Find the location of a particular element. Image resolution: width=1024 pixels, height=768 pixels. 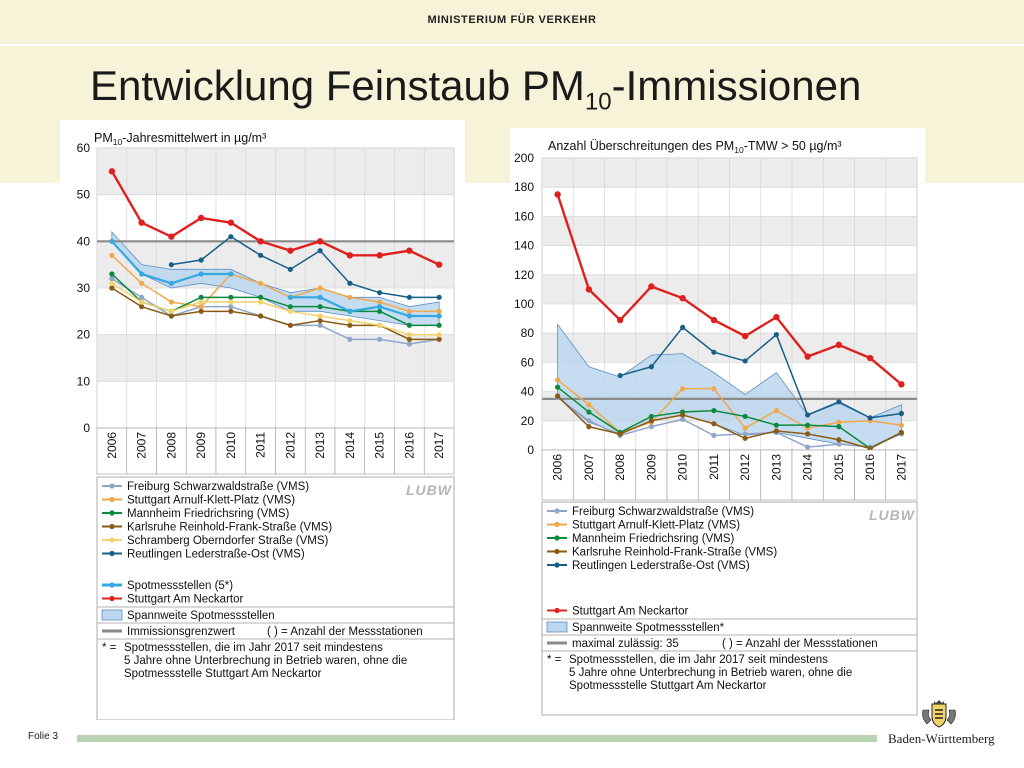

y-tick-label: 30 is located at coordinates (84, 288).